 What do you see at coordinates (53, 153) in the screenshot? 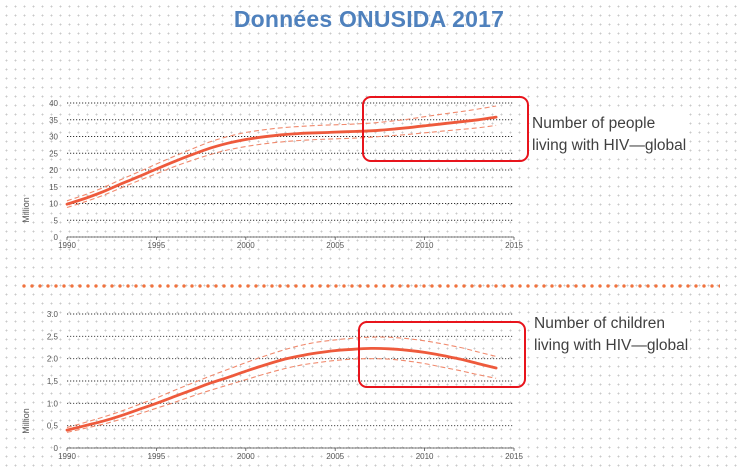
I see `y-tick-label: 25` at bounding box center [53, 153].